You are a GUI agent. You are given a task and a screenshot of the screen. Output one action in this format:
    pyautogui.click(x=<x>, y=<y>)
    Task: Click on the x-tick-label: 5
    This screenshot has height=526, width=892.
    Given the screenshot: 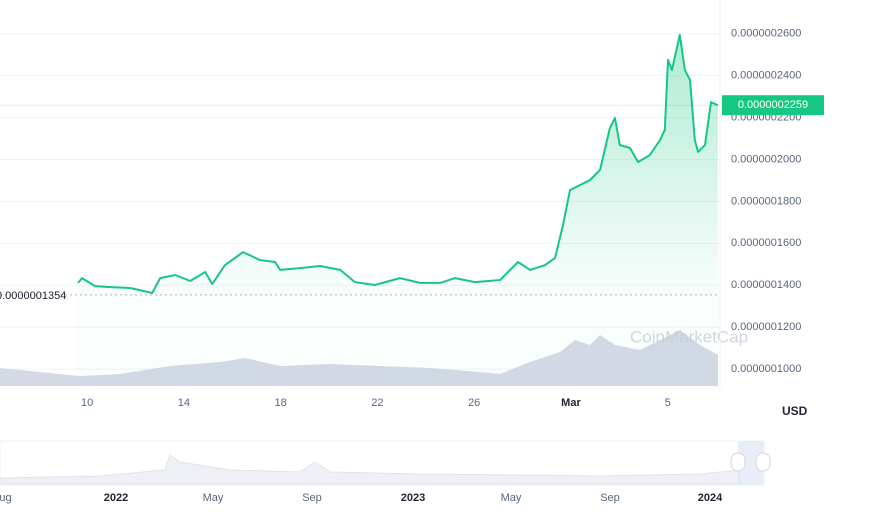 What is the action you would take?
    pyautogui.click(x=668, y=403)
    